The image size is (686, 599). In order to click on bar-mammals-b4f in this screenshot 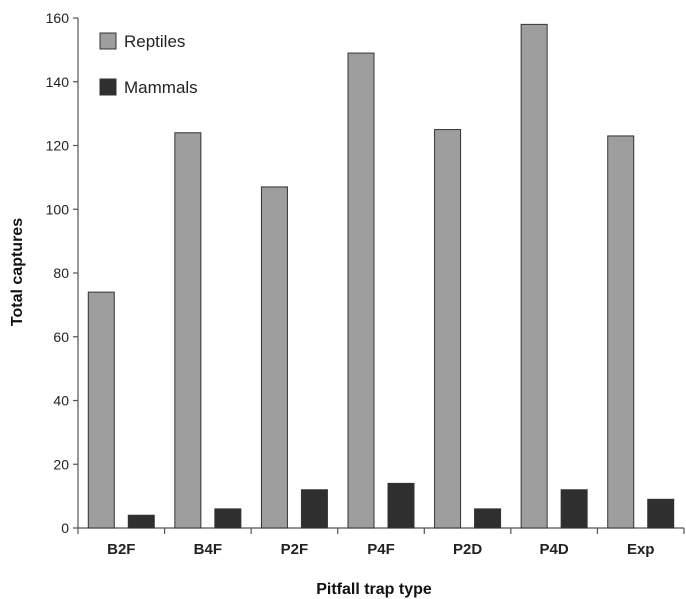, I will do `click(228, 518)`.